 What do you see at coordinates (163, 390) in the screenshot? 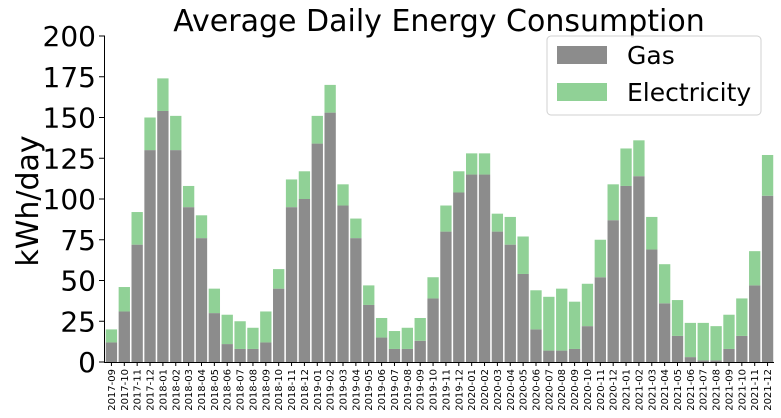
I see `x-tick-label: 2018-01` at bounding box center [163, 390].